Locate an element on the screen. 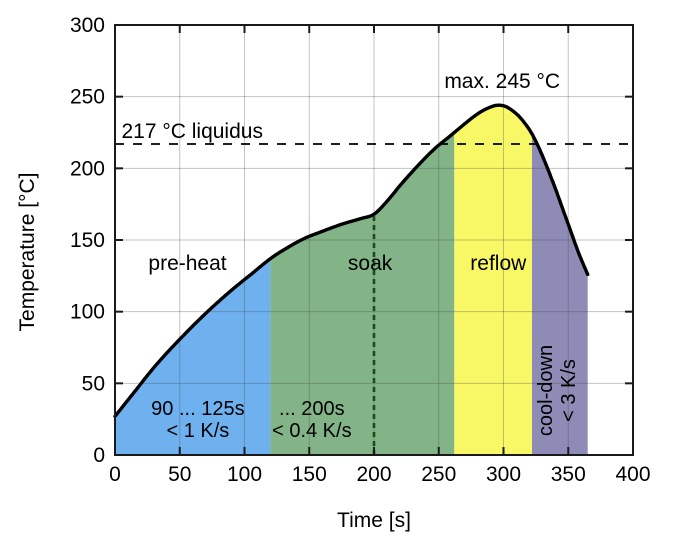 The image size is (686, 544). x-tick-label-200: 200 is located at coordinates (373, 474).